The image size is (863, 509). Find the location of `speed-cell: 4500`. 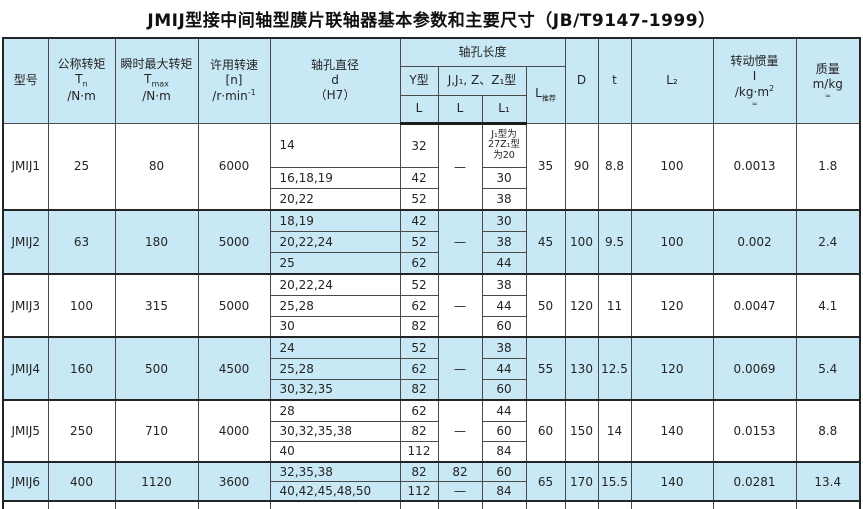

speed-cell: 4500 is located at coordinates (234, 368).